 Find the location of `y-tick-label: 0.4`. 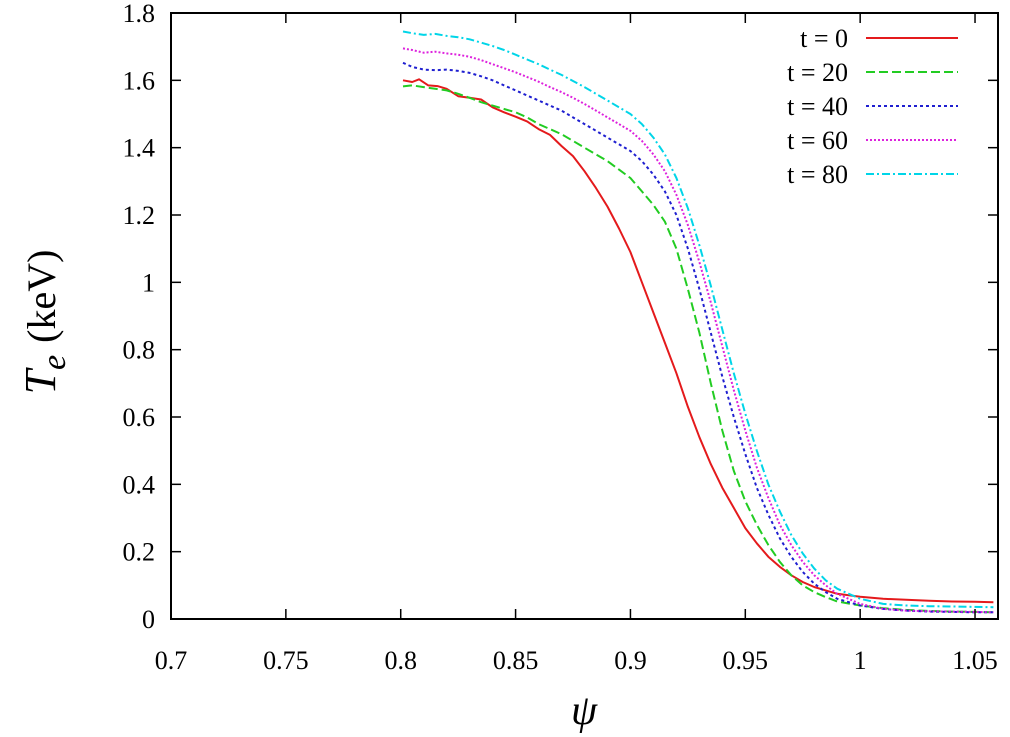

y-tick-label: 0.4 is located at coordinates (139, 484).